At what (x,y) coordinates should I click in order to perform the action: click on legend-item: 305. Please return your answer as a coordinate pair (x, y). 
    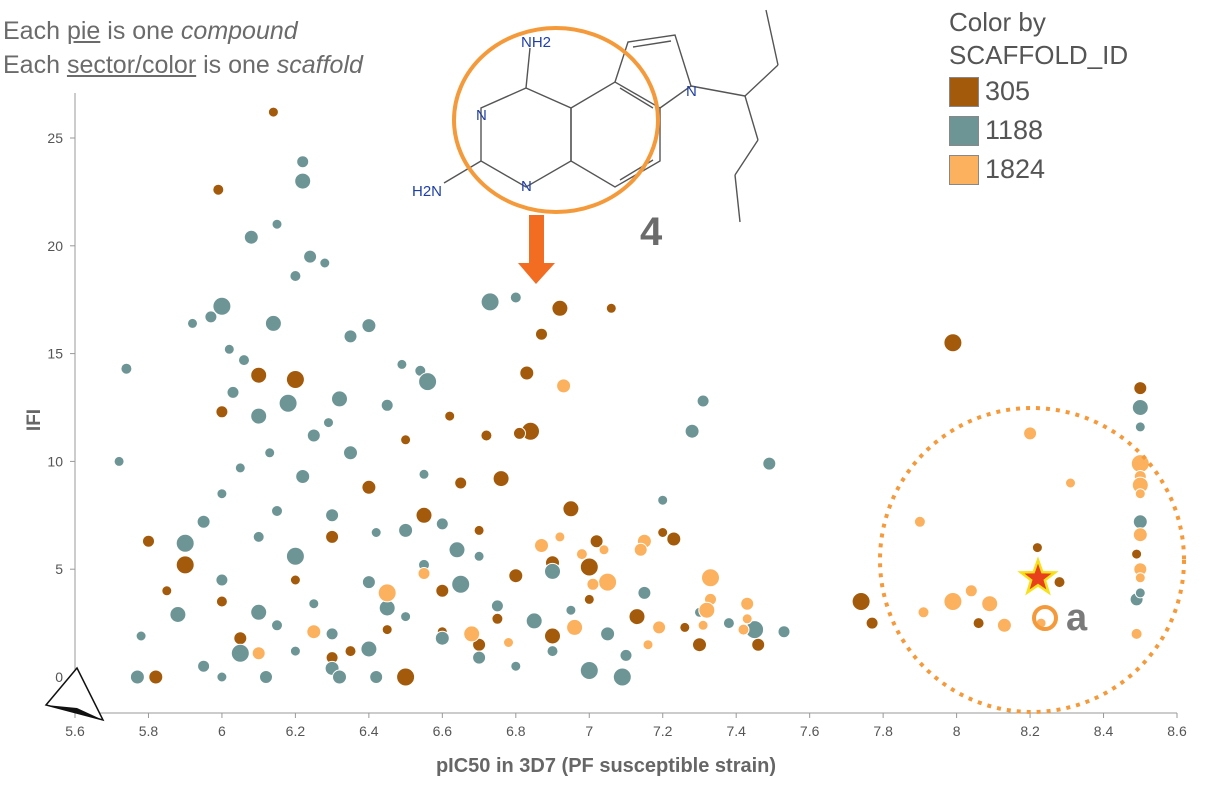
    Looking at the image, I should click on (1038, 91).